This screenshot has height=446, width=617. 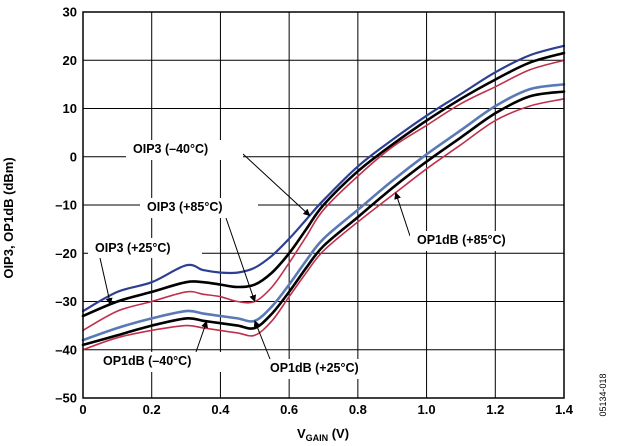 I want to click on y-tick-label: 20, so click(x=70, y=60).